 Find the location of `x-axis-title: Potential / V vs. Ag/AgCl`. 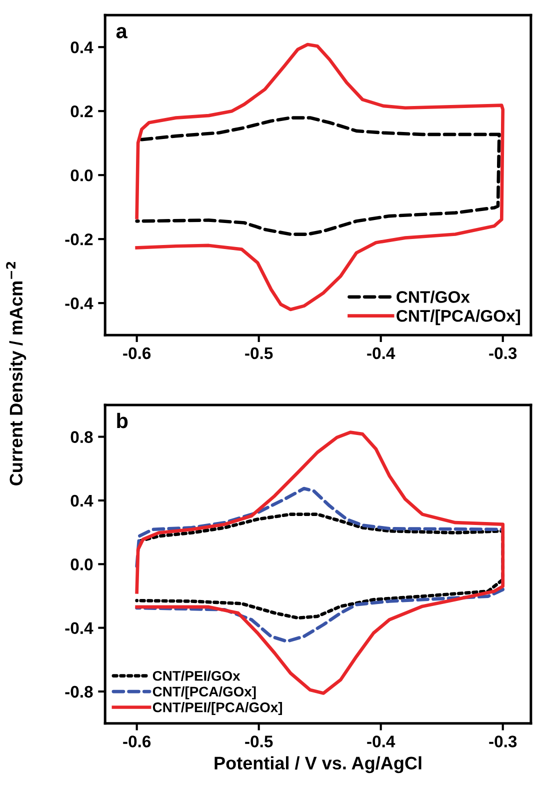

x-axis-title: Potential / V vs. Ag/AgCl is located at coordinates (318, 765).